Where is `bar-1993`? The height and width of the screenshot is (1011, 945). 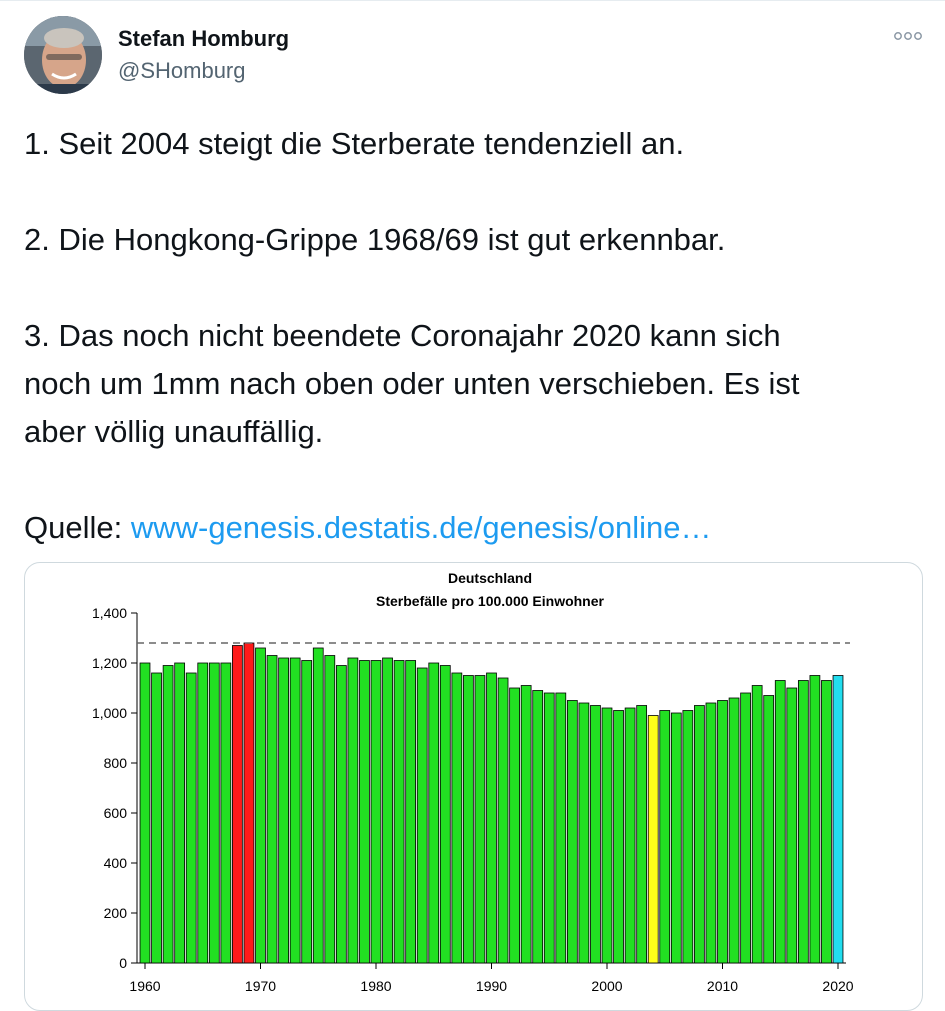 bar-1993 is located at coordinates (526, 824).